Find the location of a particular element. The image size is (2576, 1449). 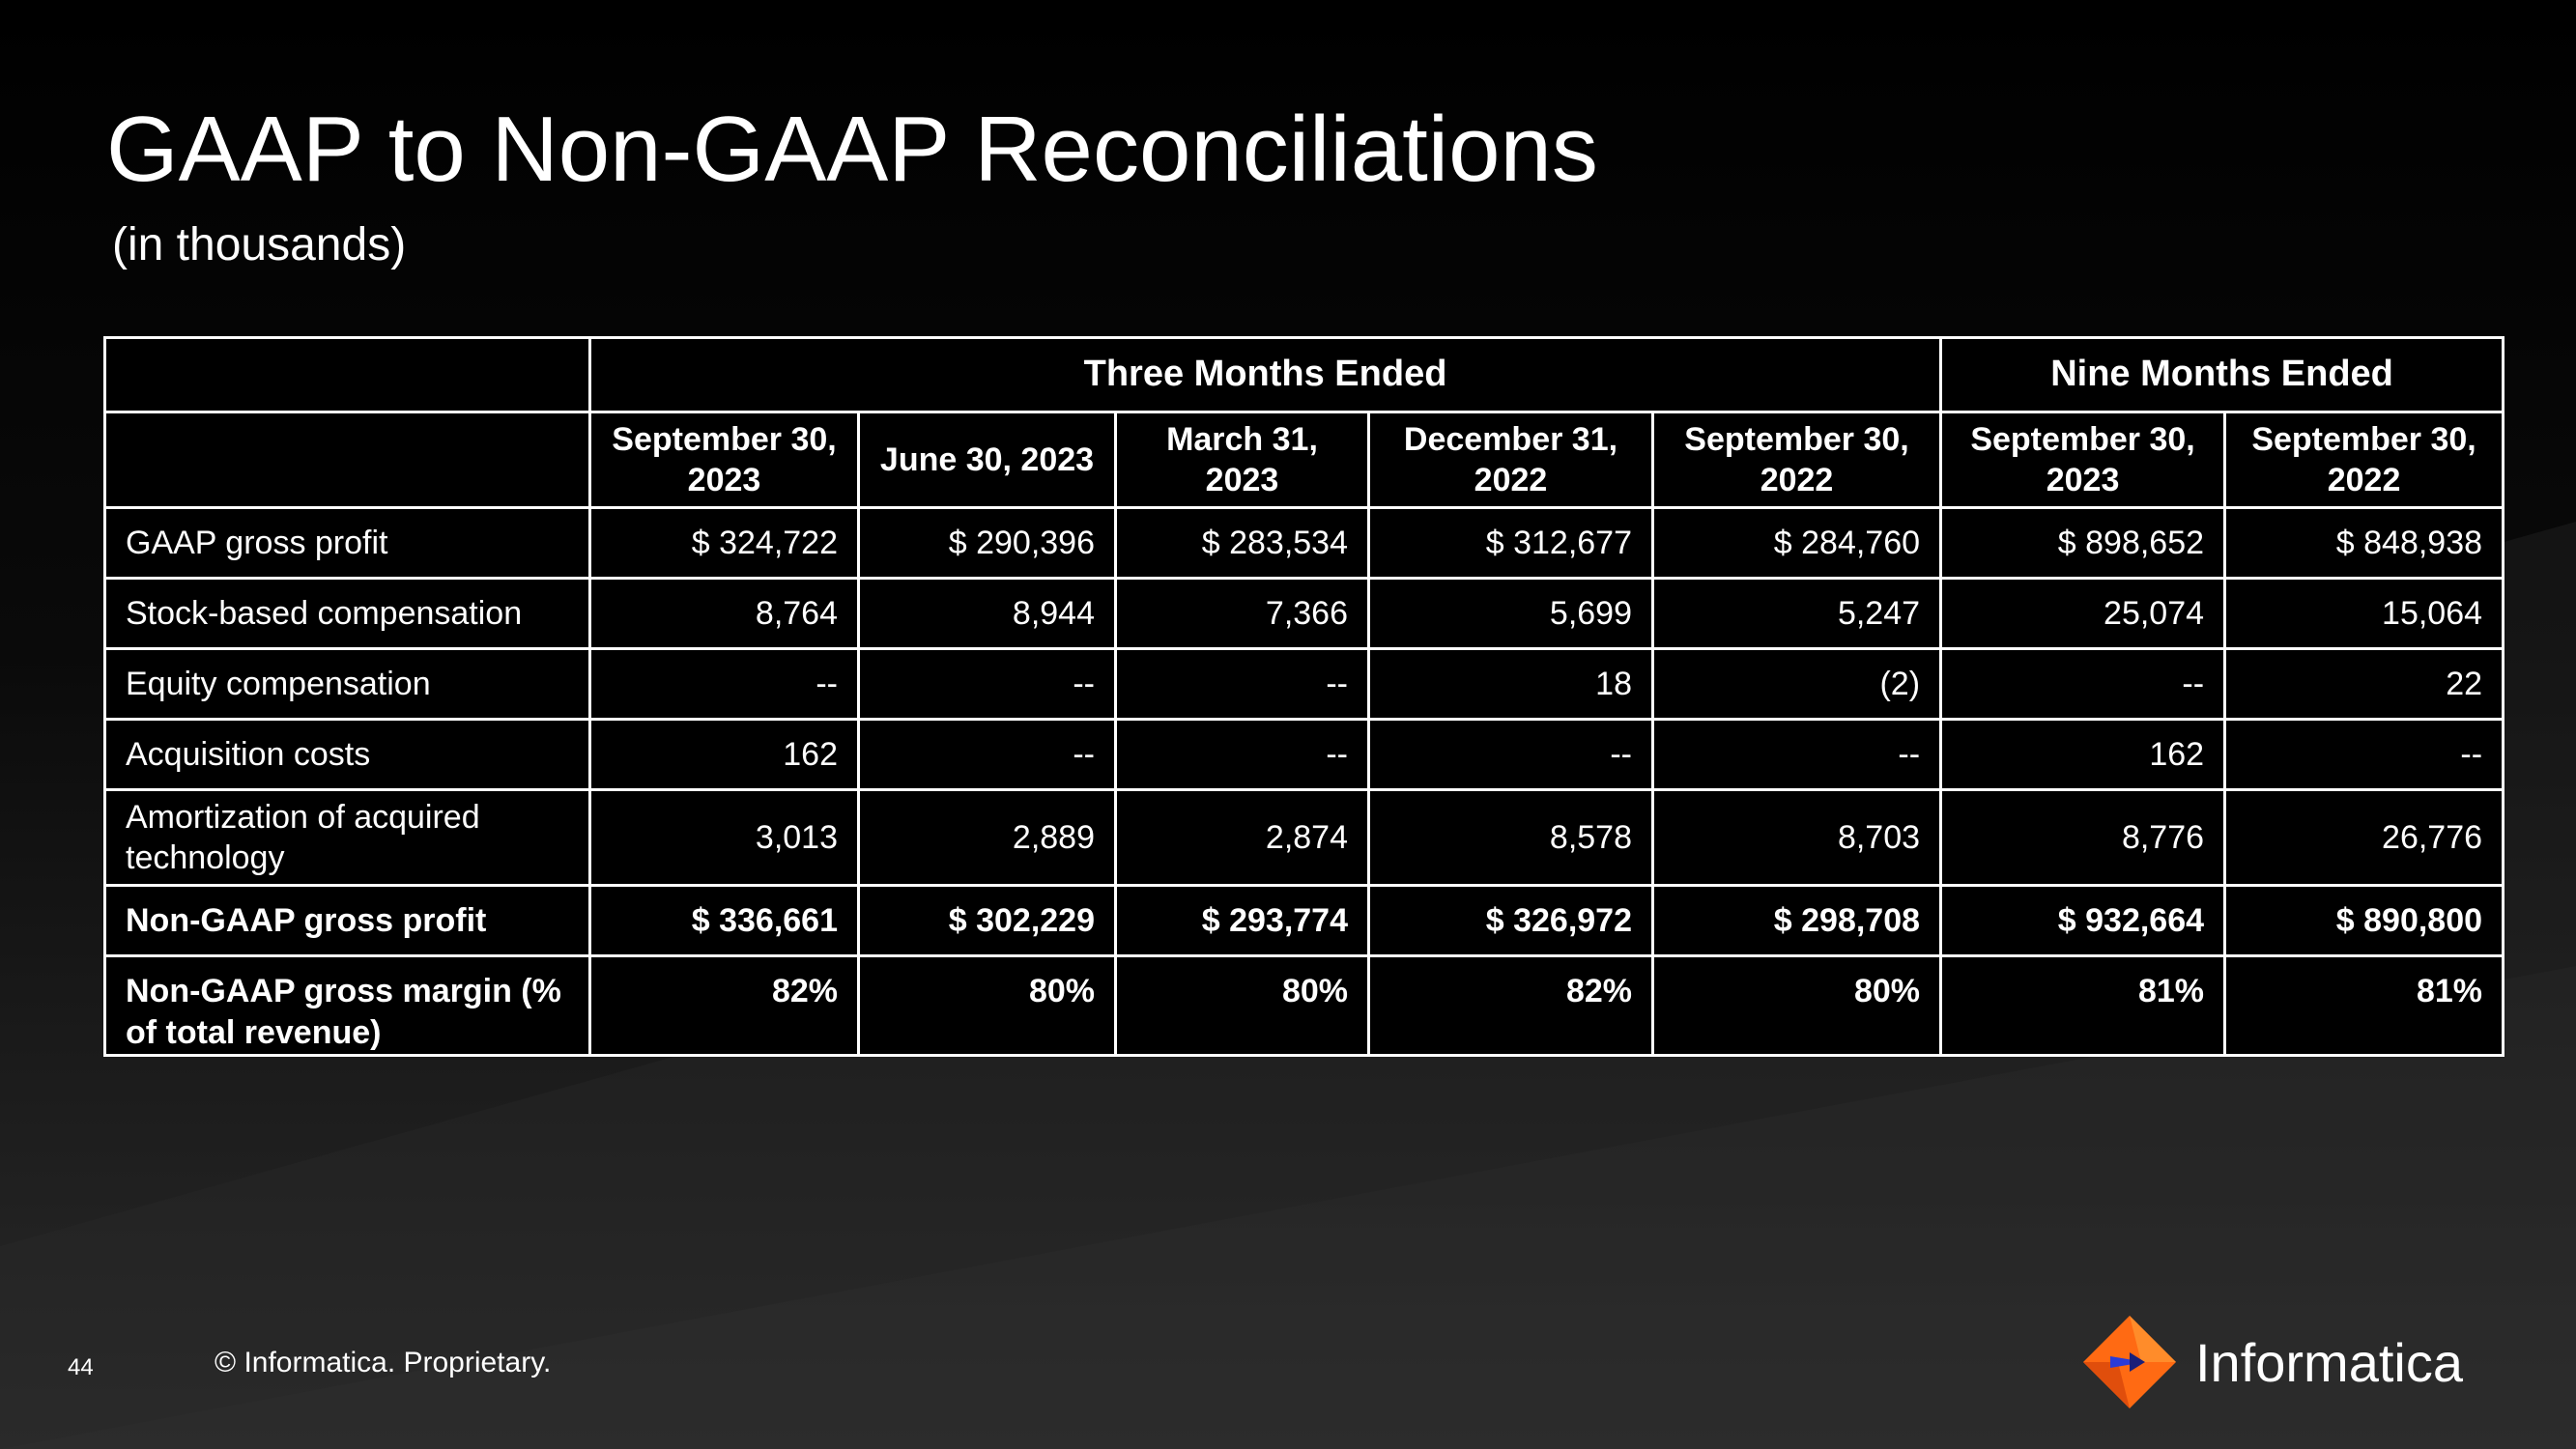

group-header-row: Three Months Ended Nine Months Ended is located at coordinates (1304, 374).